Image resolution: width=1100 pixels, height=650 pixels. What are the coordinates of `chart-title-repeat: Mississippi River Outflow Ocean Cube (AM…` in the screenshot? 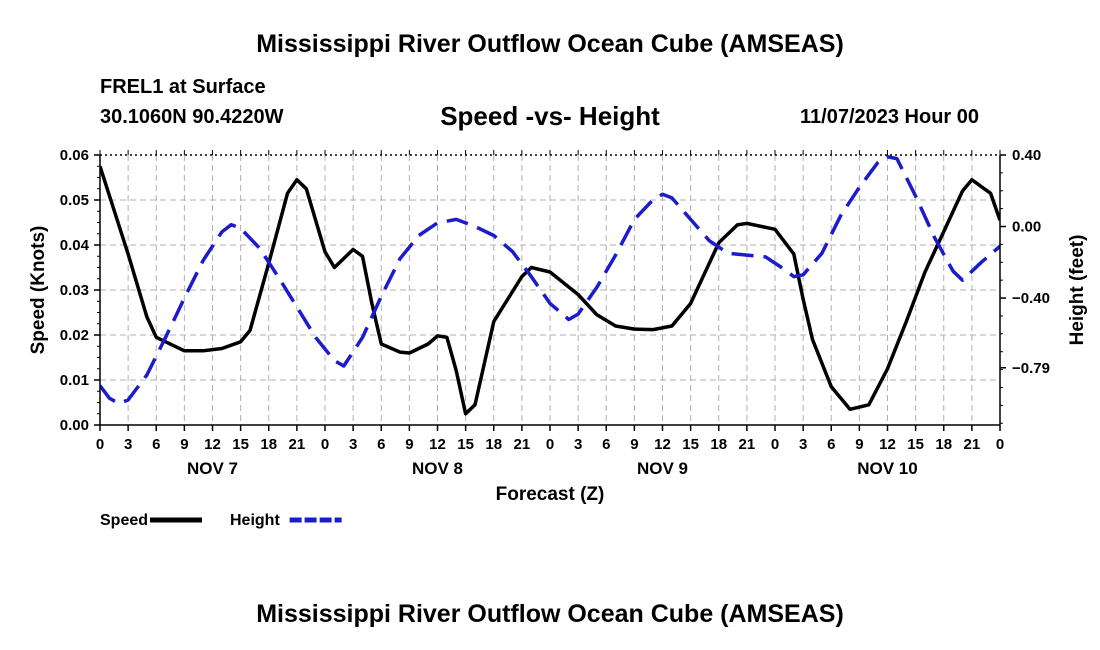 It's located at (550, 614).